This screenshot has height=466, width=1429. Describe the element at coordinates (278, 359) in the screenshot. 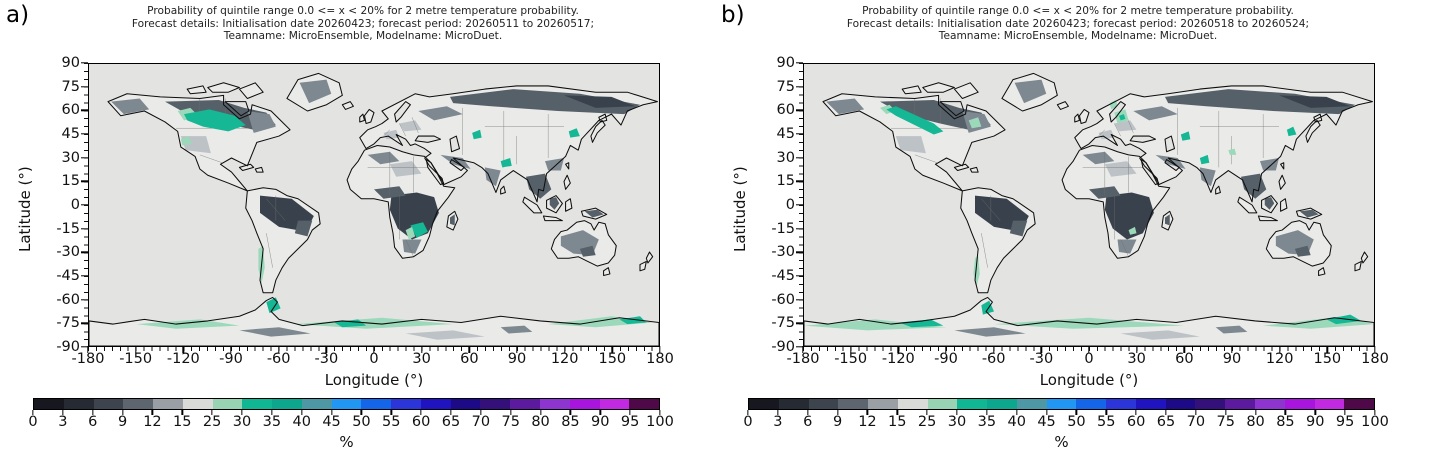

I see `x-tick-label: -60` at that location.